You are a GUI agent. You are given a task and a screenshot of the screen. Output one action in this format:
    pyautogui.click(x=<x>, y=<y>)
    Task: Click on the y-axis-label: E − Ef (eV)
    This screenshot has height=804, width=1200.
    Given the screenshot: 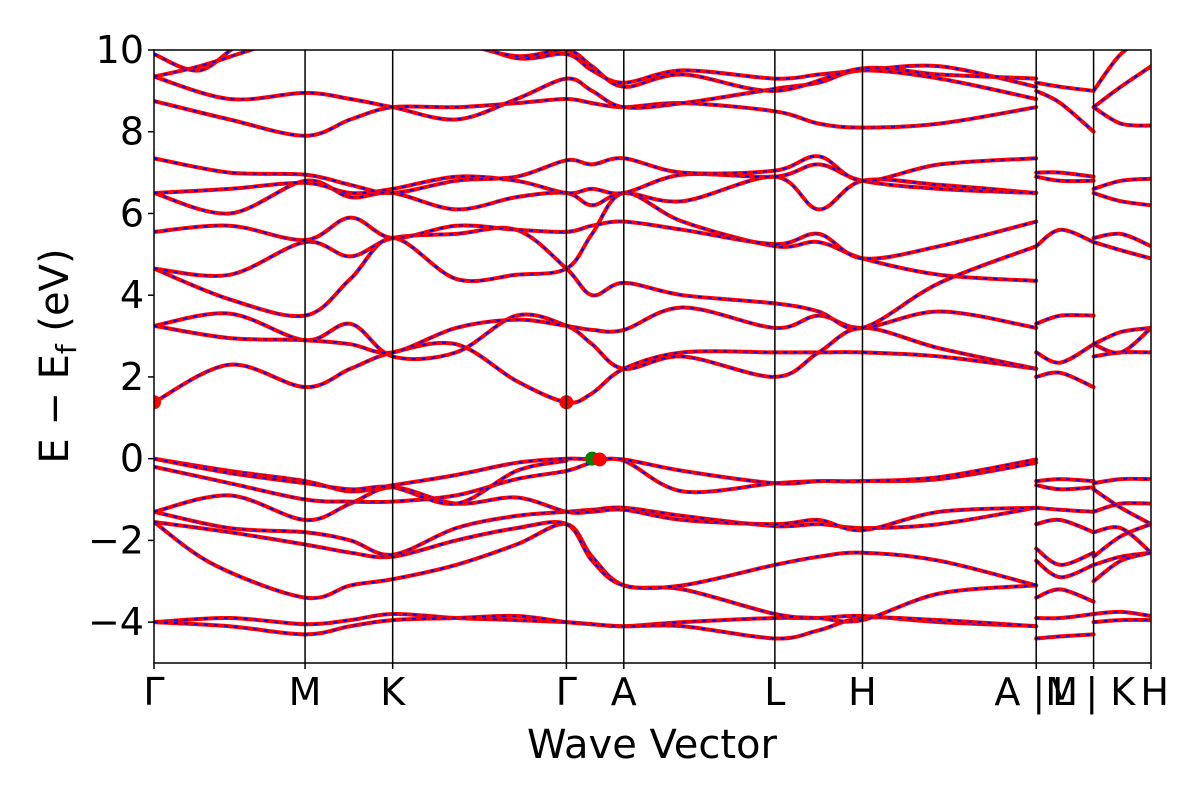 What is the action you would take?
    pyautogui.click(x=57, y=355)
    